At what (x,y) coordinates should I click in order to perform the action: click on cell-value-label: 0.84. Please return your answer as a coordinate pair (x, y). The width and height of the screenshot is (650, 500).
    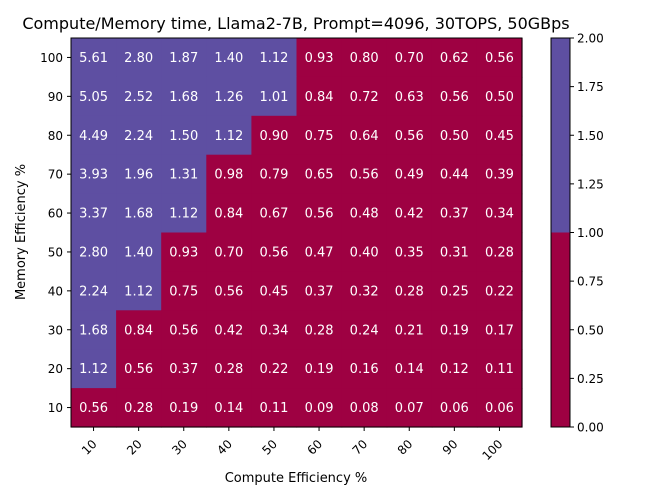
    Looking at the image, I should click on (228, 214).